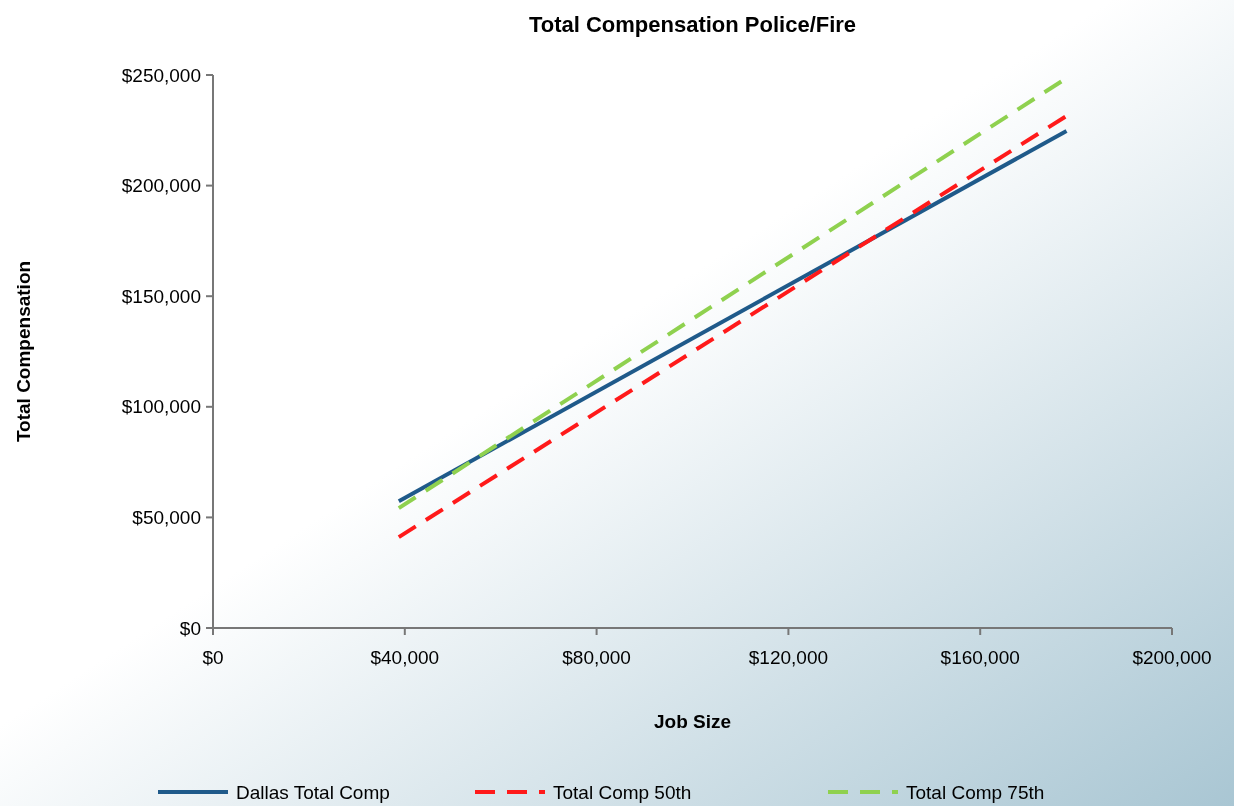 The width and height of the screenshot is (1234, 806). What do you see at coordinates (213, 657) in the screenshot?
I see `x-tick-label: $0` at bounding box center [213, 657].